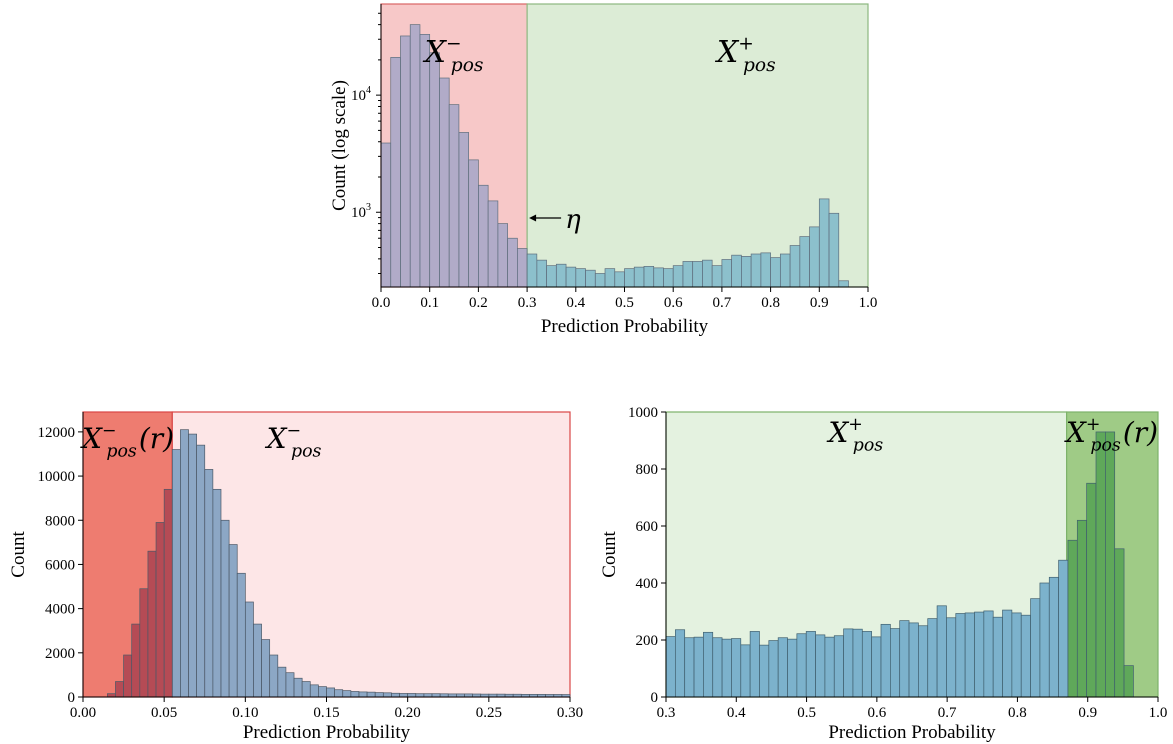 This screenshot has height=744, width=1173. Describe the element at coordinates (624, 303) in the screenshot. I see `x-tick-label: 0.5` at that location.